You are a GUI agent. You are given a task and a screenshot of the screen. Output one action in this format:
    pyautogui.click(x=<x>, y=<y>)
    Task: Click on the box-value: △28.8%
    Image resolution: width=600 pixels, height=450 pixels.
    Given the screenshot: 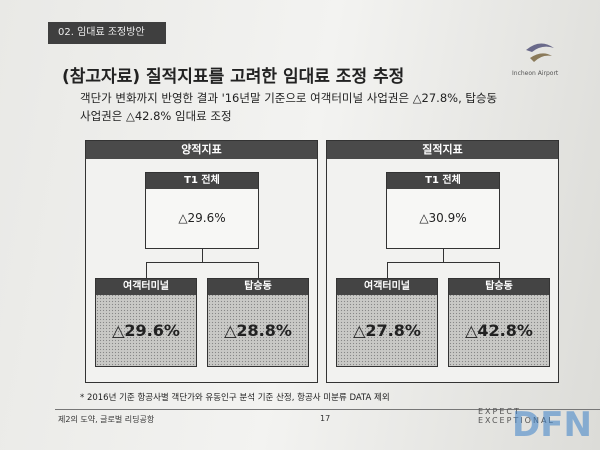 What is the action you would take?
    pyautogui.click(x=258, y=330)
    